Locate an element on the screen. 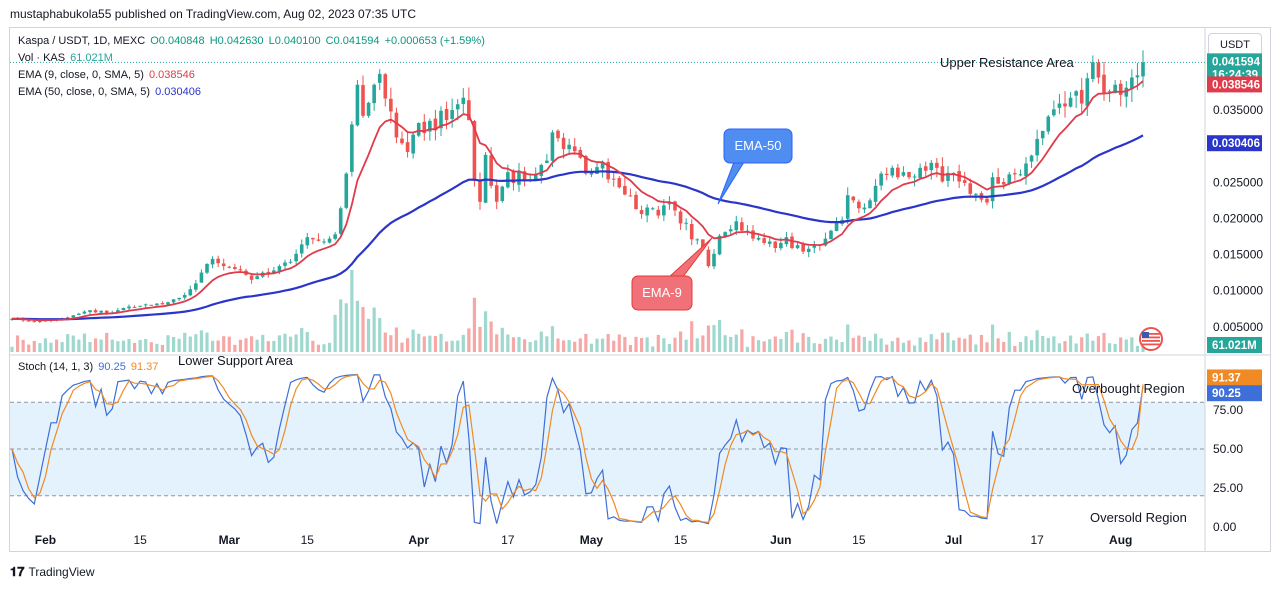 This screenshot has width=1281, height=589. symbol-name: Kaspa / USDT, 1D, MEXC is located at coordinates (82, 41).